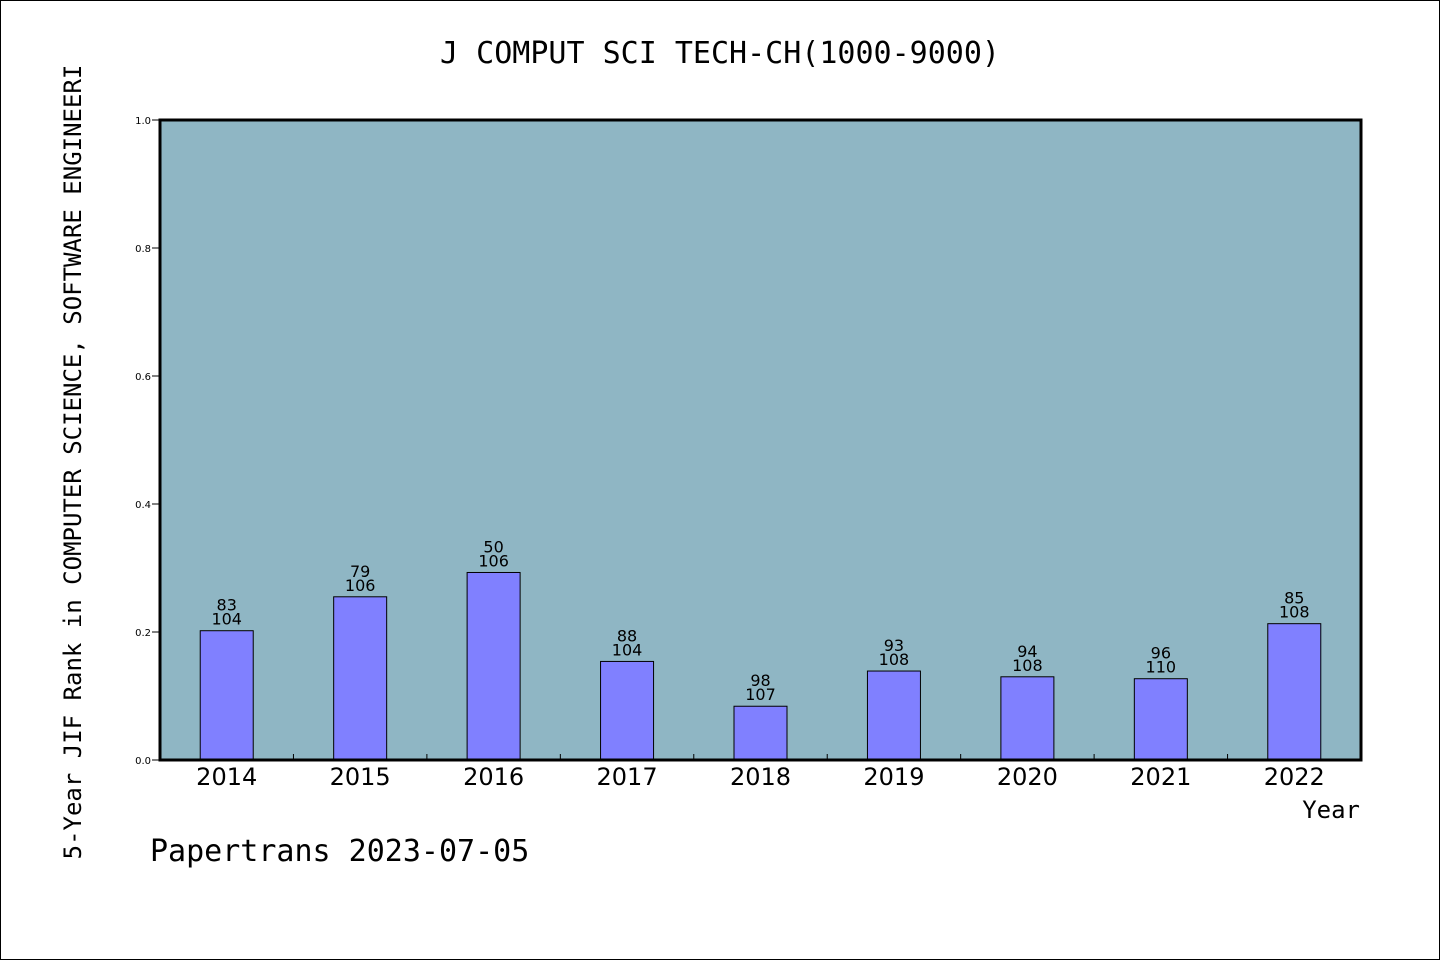 This screenshot has width=1440, height=960. Describe the element at coordinates (143, 377) in the screenshot. I see `y-tick-label: 0.6` at that location.